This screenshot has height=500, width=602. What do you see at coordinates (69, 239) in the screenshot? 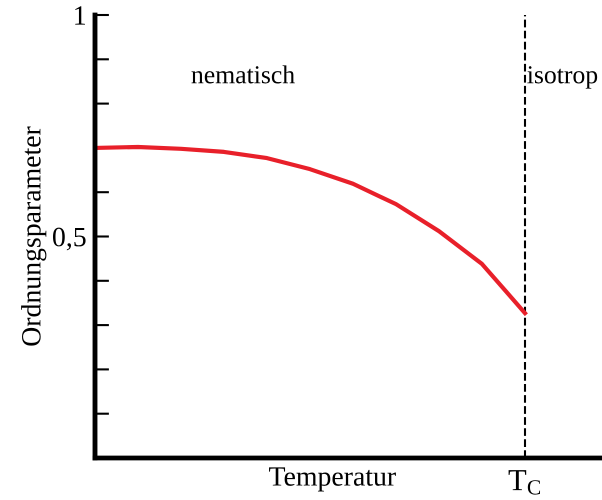
I see `y-tick-label: 0,5` at bounding box center [69, 239].